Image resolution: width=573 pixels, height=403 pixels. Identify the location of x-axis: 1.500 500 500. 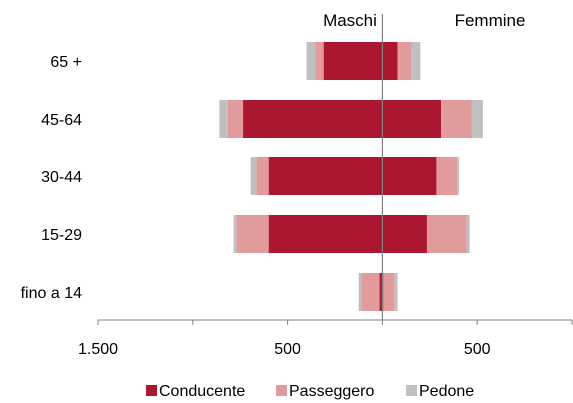
(325, 338).